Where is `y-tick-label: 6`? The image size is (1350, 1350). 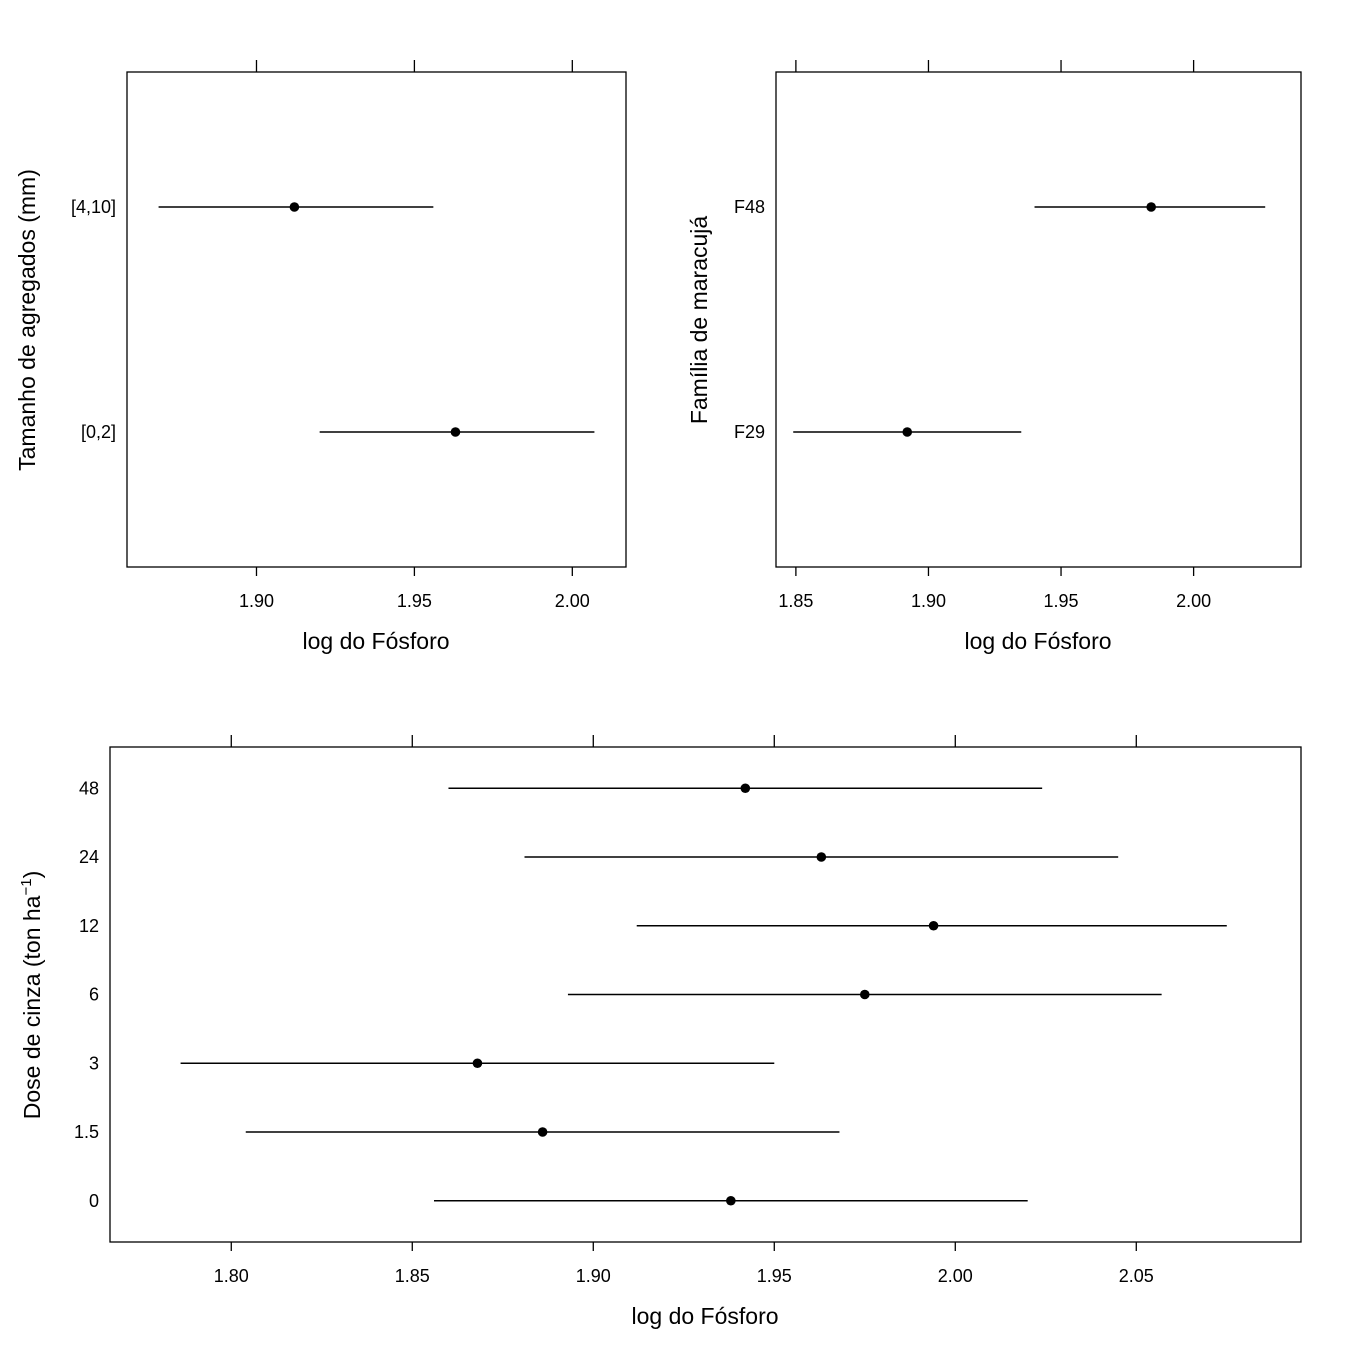 y-tick-label: 6 is located at coordinates (94, 995).